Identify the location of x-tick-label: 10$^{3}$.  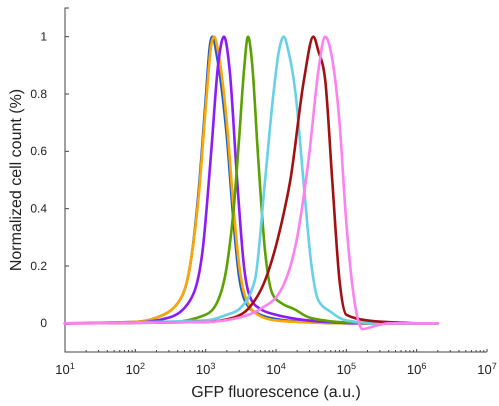
(206, 369).